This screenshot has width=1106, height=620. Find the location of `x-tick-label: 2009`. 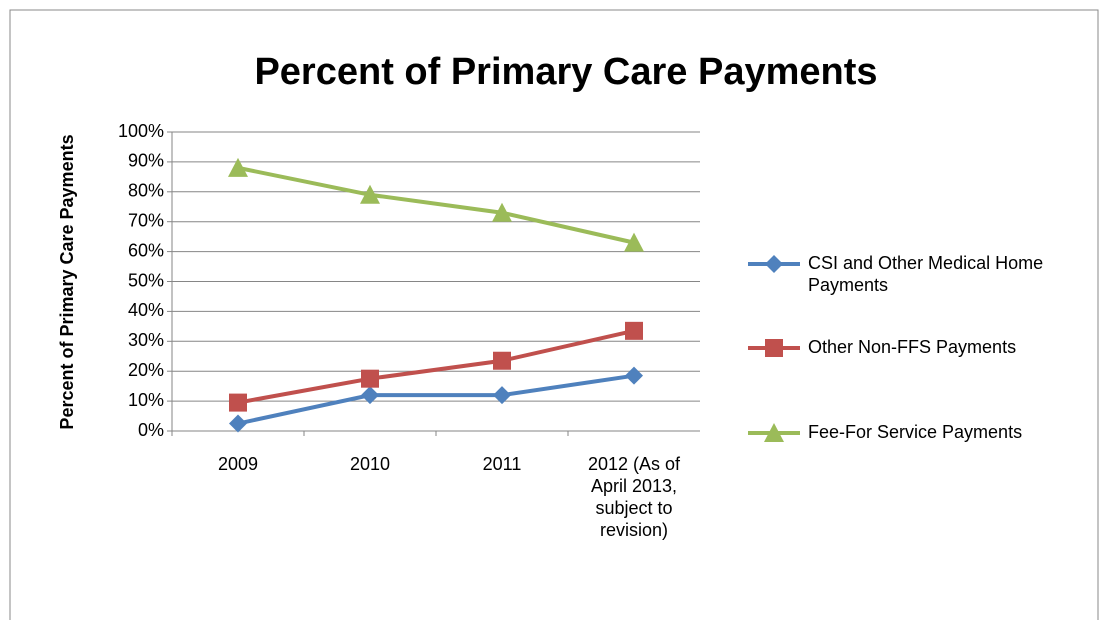

x-tick-label: 2009 is located at coordinates (238, 464).